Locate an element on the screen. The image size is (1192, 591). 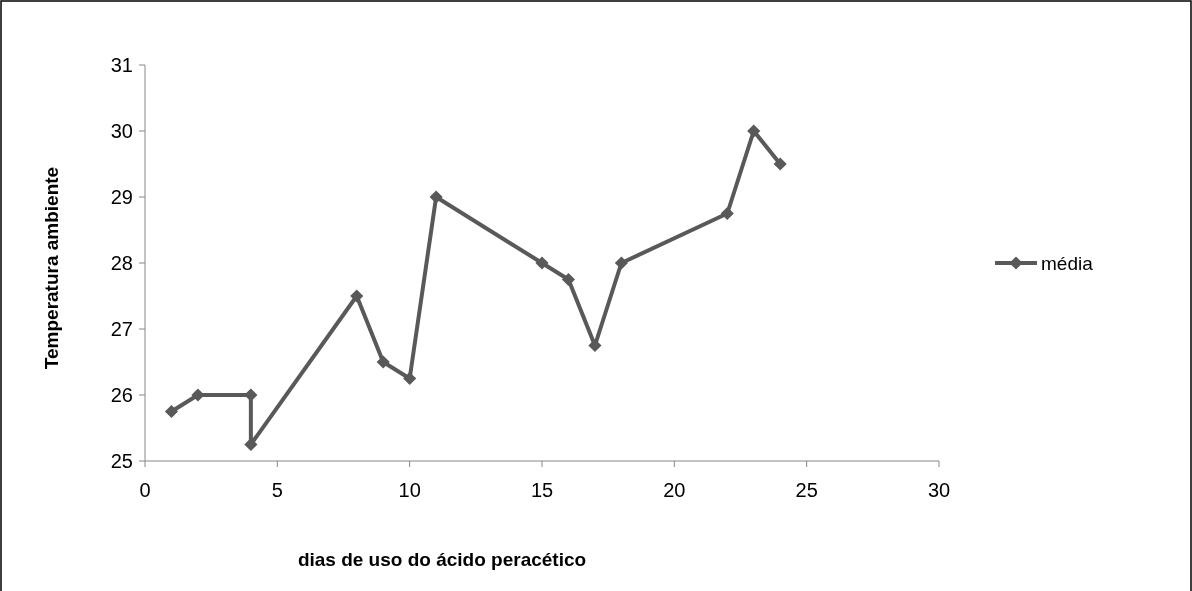
y-tick-label: 31 is located at coordinates (121, 65).